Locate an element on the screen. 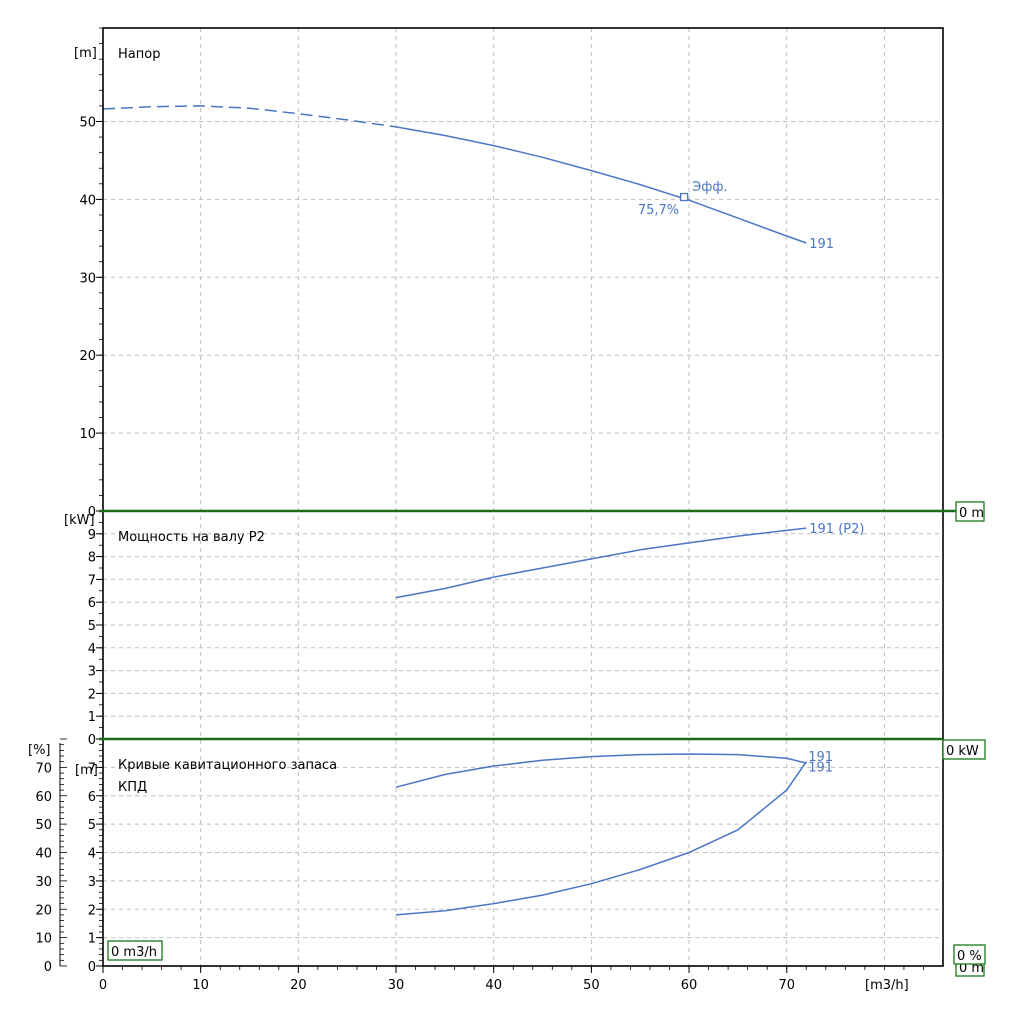  power-readout-box: 0 kW is located at coordinates (962, 751).